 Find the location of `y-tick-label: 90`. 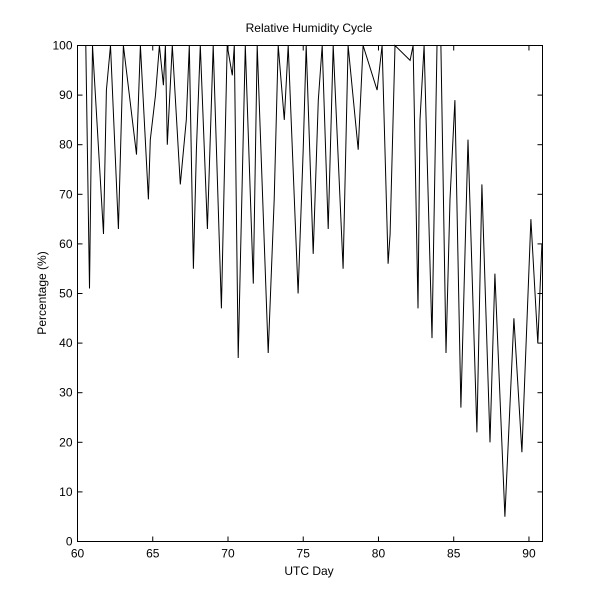

y-tick-label: 90 is located at coordinates (66, 95).